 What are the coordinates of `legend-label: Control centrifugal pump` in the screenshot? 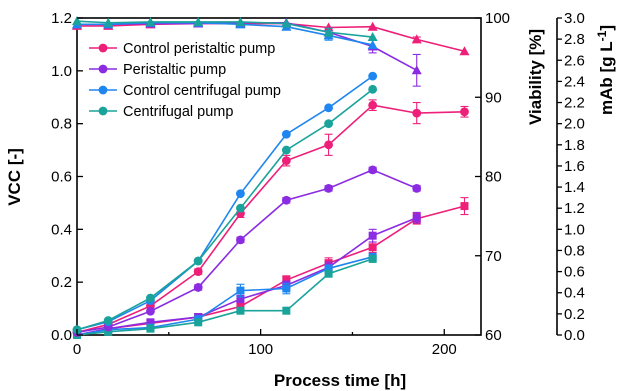 It's located at (202, 91).